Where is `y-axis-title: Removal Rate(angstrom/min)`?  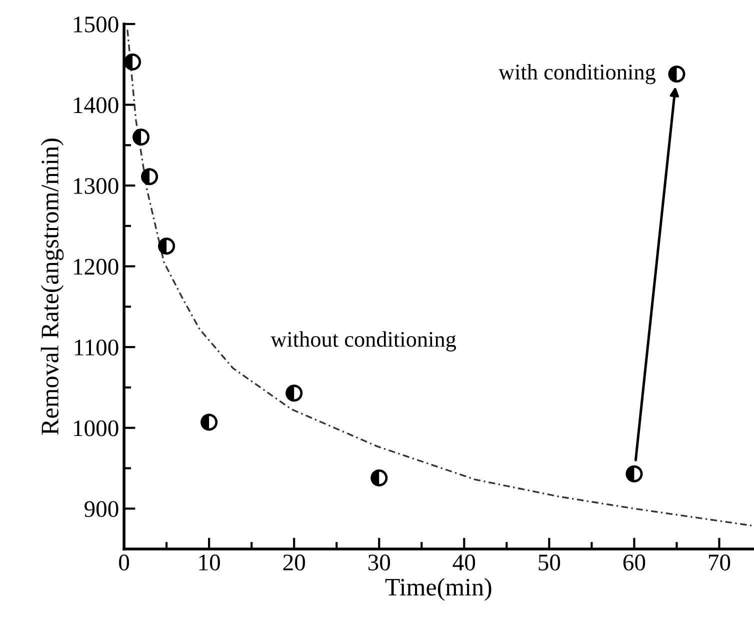 y-axis-title: Removal Rate(angstrom/min) is located at coordinates (52, 286).